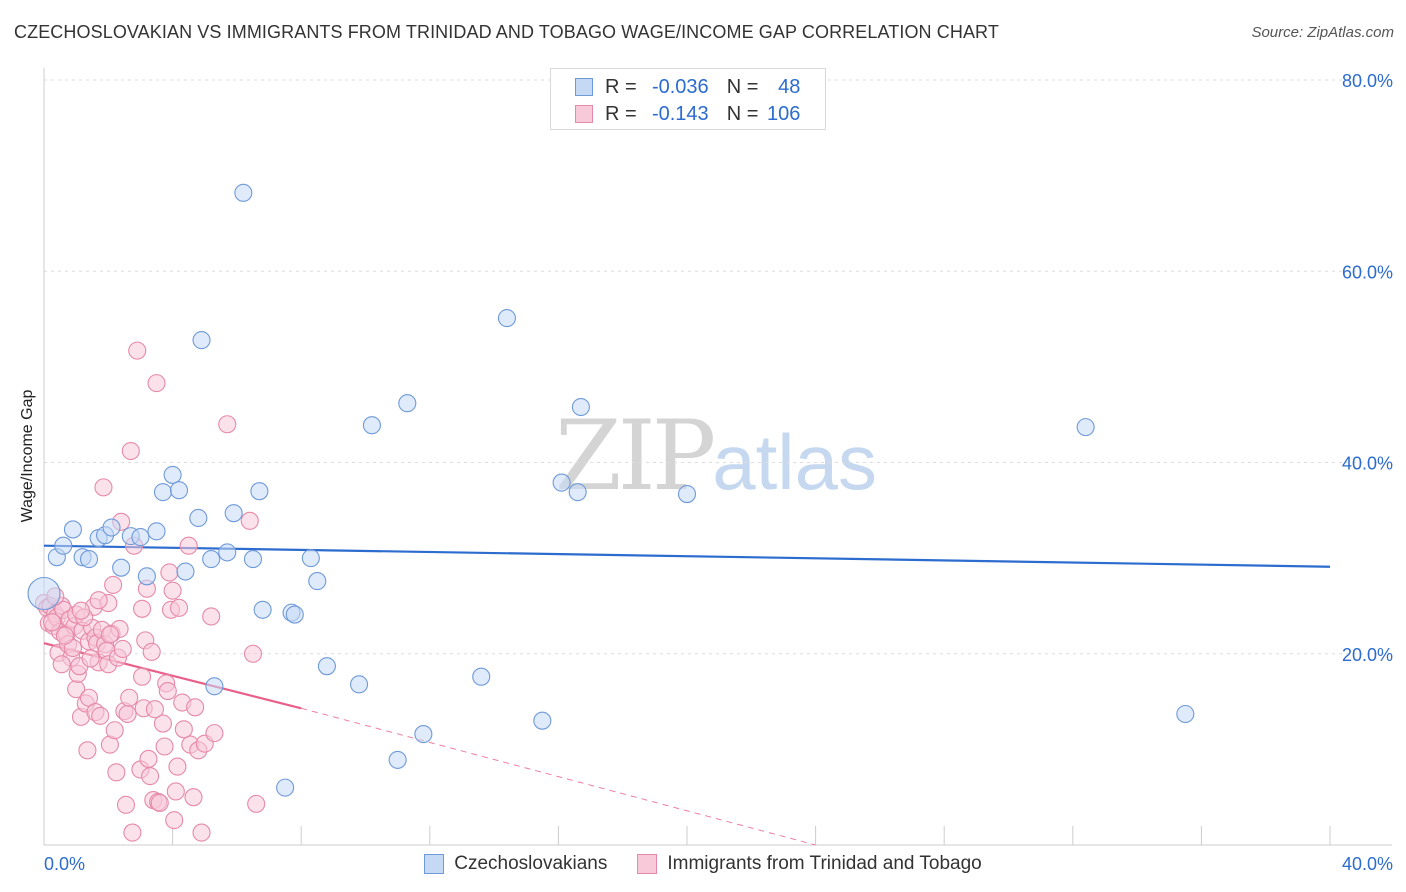 The height and width of the screenshot is (892, 1406). I want to click on legend-r-value: -0.036, so click(680, 86).